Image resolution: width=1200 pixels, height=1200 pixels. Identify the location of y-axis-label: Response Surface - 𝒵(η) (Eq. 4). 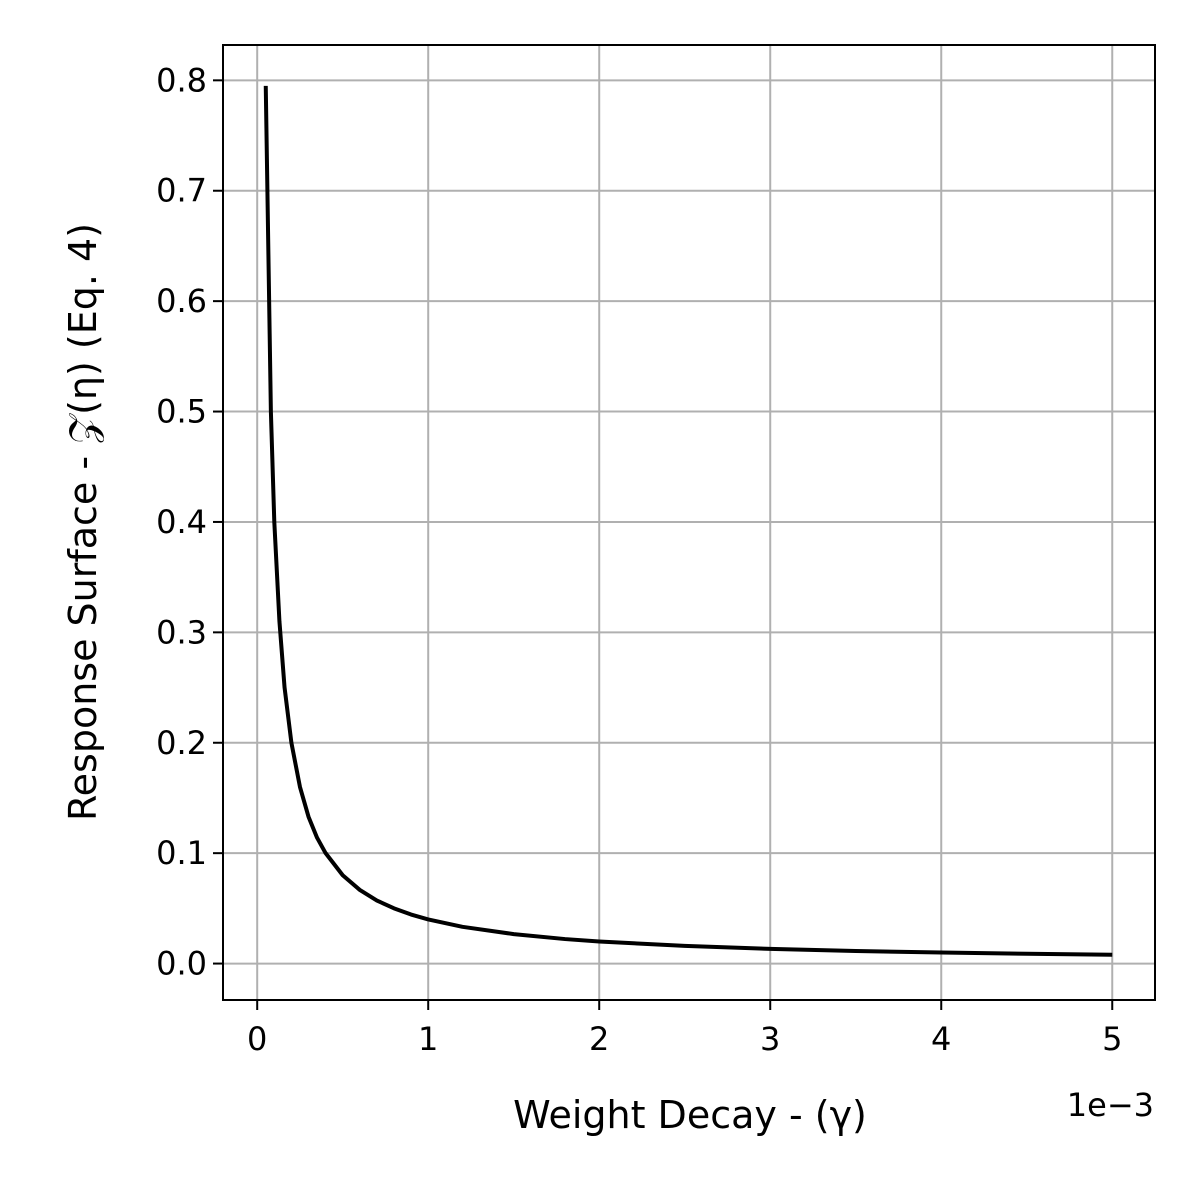
(83, 522).